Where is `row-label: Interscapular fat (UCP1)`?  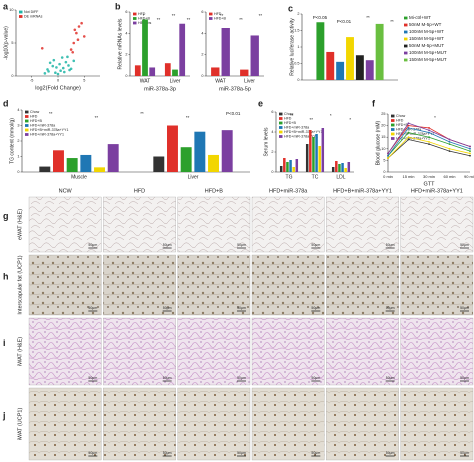
row-label: Interscapular fat (UCP1) is located at coordinates (20, 284).